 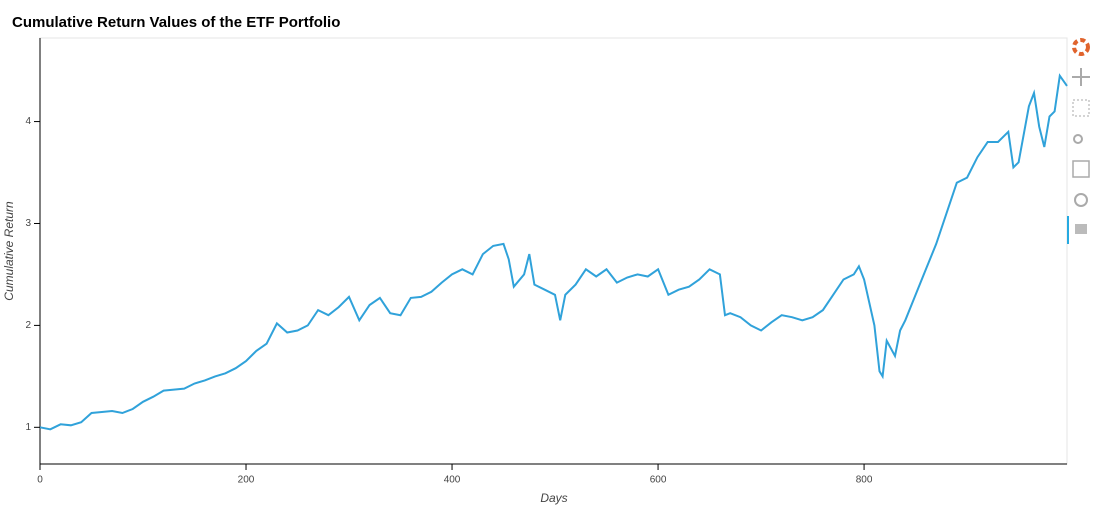 I want to click on y-tick-label: 3, so click(x=28, y=223).